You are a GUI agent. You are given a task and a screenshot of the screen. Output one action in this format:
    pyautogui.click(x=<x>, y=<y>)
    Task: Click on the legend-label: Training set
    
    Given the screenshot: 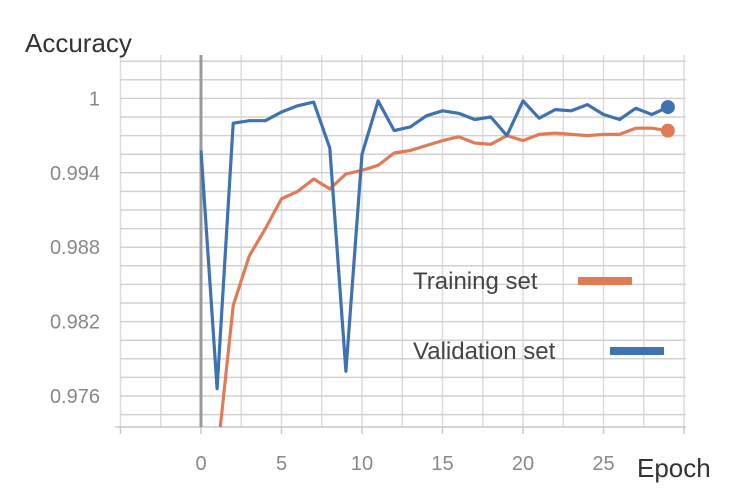 What is the action you would take?
    pyautogui.click(x=475, y=281)
    